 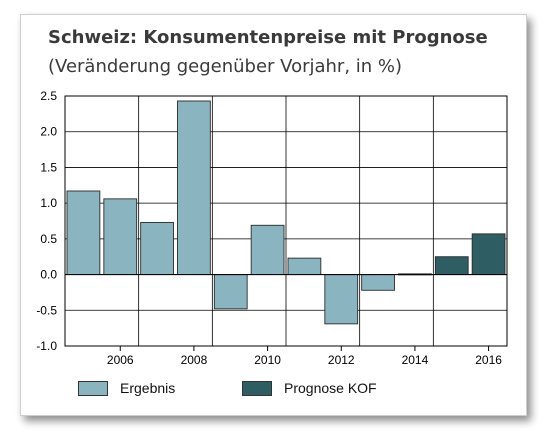 I want to click on legend-item-prognose: Prognose KOF, so click(x=309, y=388).